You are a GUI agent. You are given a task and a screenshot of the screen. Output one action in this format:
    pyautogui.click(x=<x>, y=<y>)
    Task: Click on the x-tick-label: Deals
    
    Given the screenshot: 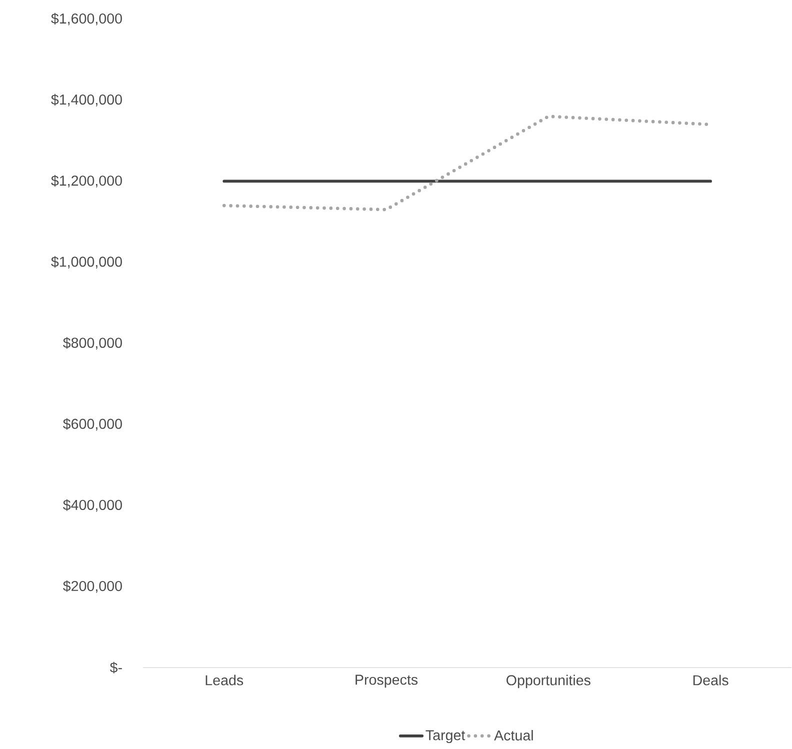 What is the action you would take?
    pyautogui.click(x=710, y=680)
    